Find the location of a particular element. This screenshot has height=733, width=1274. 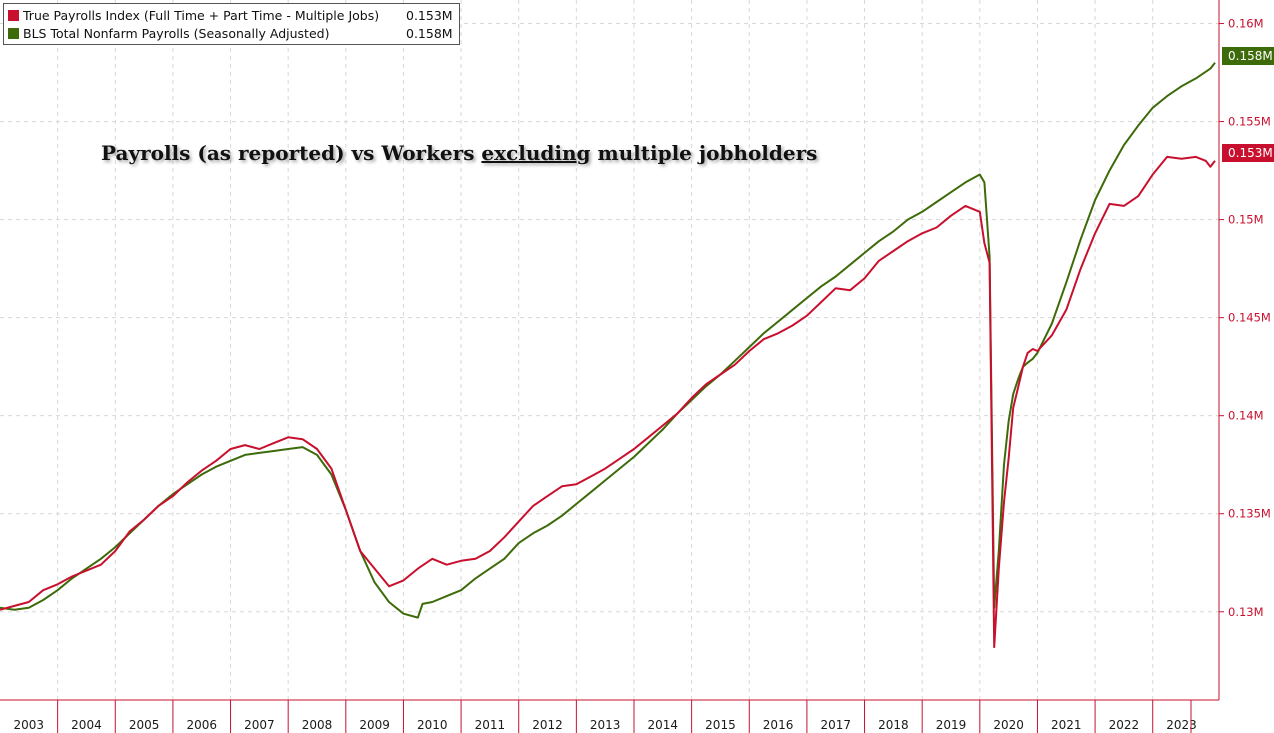

last-value-badge-true-payrolls: 0.153M is located at coordinates (1248, 153).